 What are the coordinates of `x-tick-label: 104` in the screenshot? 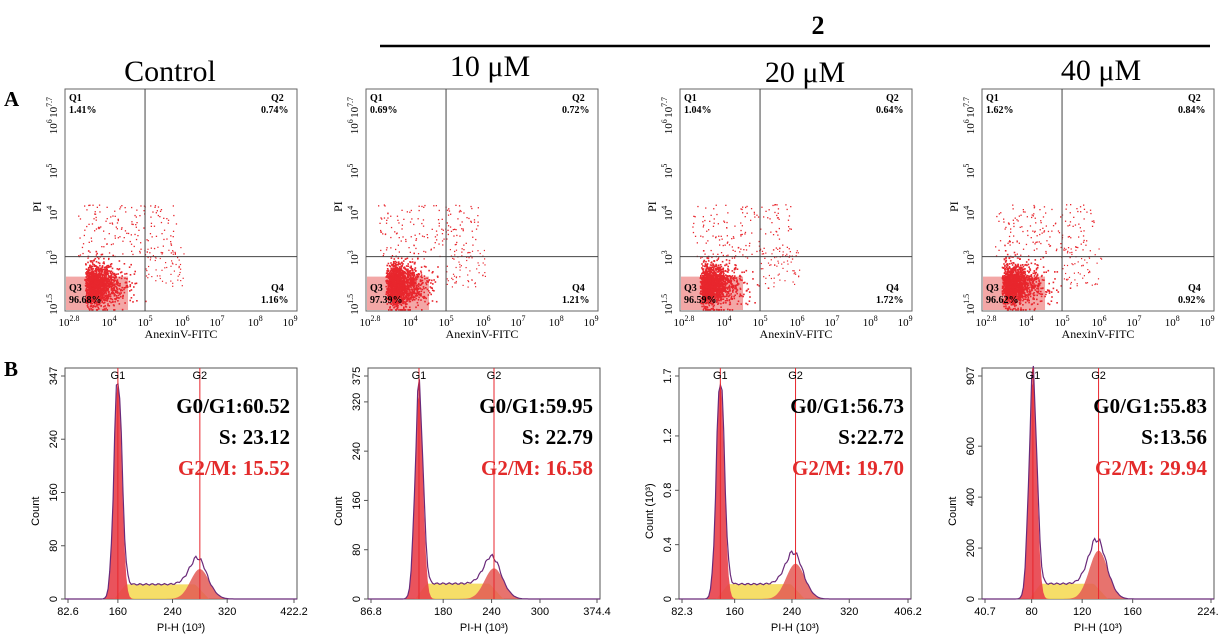 It's located at (410, 321).